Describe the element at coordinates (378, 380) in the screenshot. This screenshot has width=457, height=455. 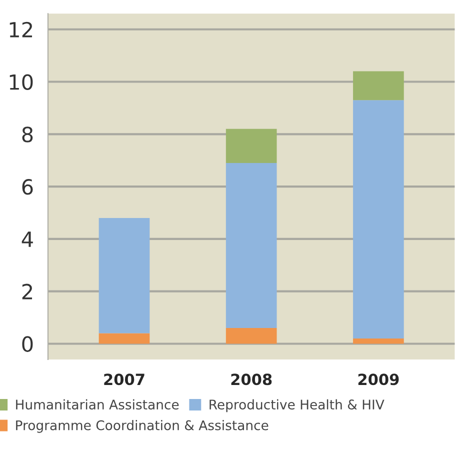
I see `x-tick-label: 2009` at that location.